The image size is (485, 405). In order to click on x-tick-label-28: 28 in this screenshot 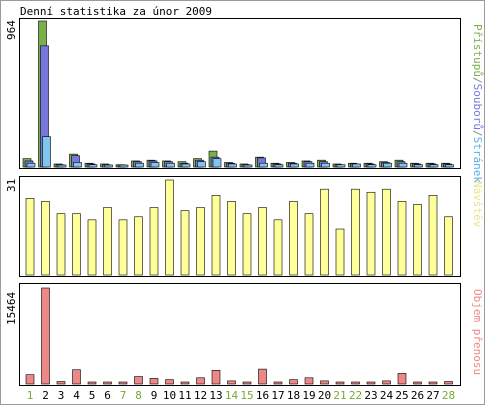, I will do `click(448, 395)`.